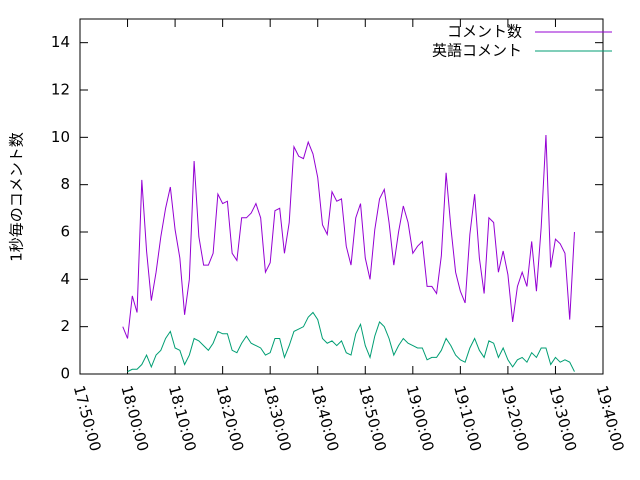  What do you see at coordinates (467, 419) in the screenshot?
I see `x-tick-label: 19:10:00` at bounding box center [467, 419].